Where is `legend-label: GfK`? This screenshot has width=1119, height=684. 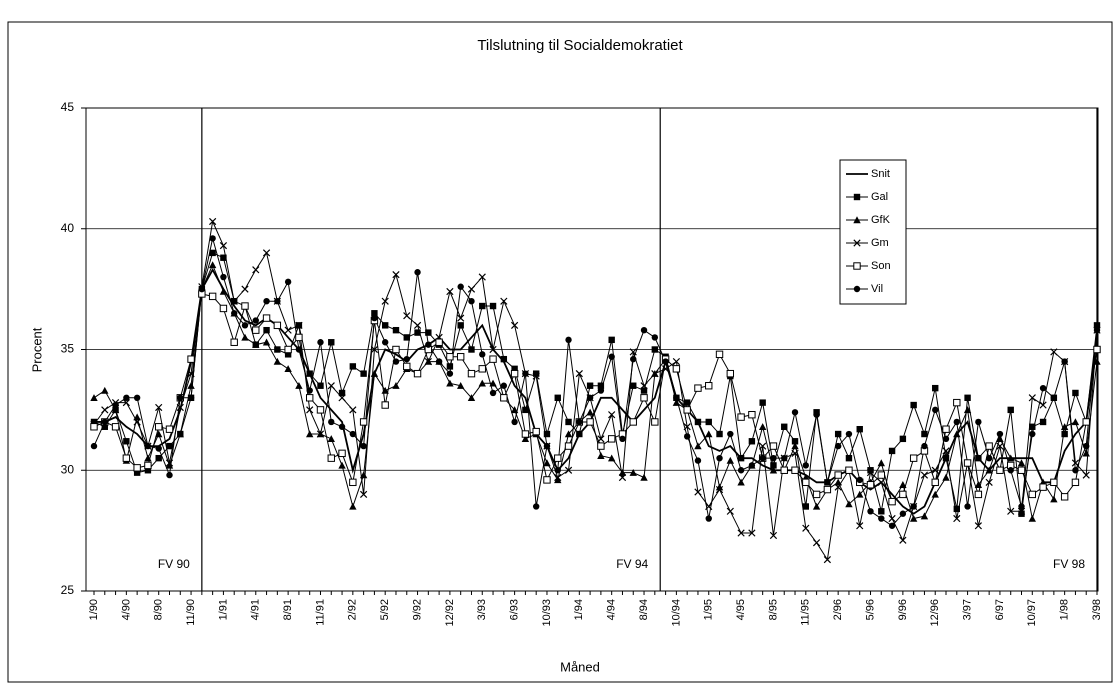
legend-label: GfK is located at coordinates (881, 220).